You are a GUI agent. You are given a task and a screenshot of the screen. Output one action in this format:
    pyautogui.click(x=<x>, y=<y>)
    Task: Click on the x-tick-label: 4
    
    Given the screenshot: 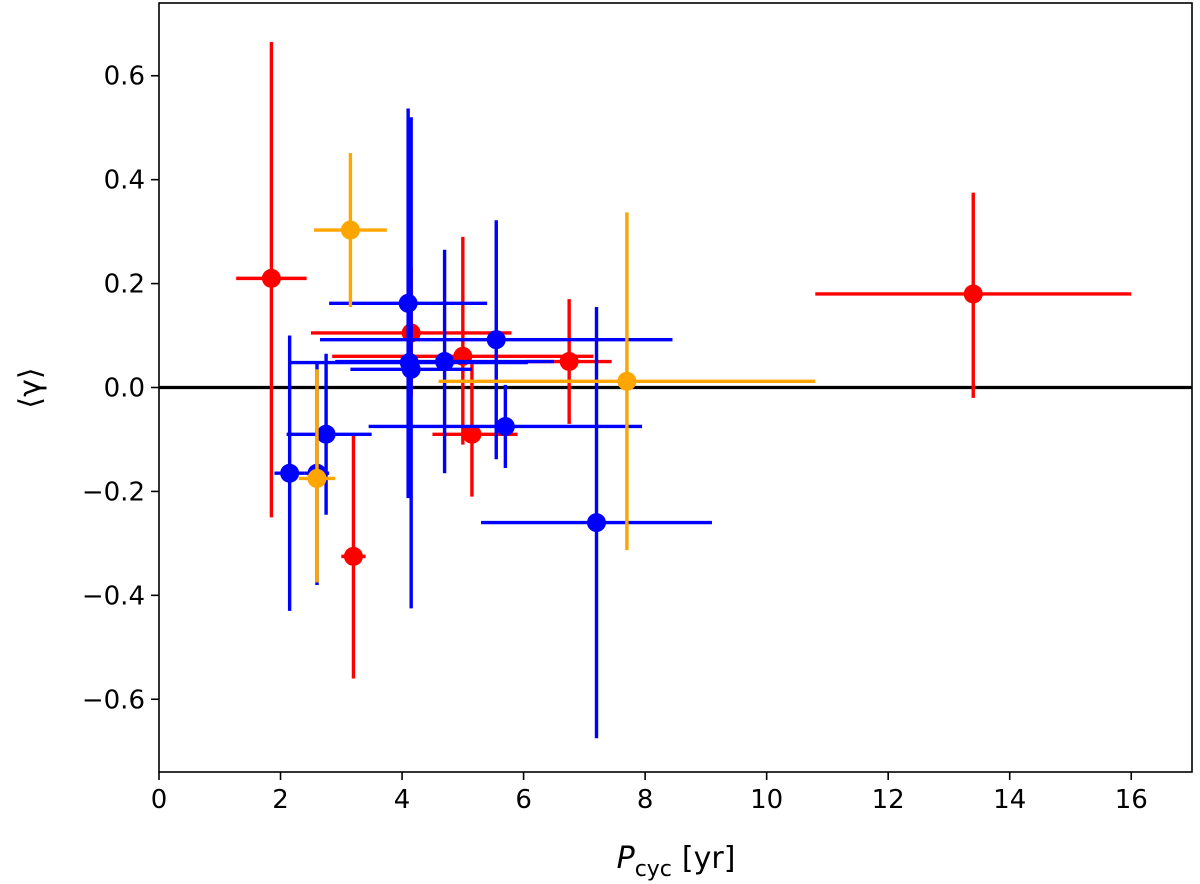 What is the action you would take?
    pyautogui.click(x=402, y=800)
    